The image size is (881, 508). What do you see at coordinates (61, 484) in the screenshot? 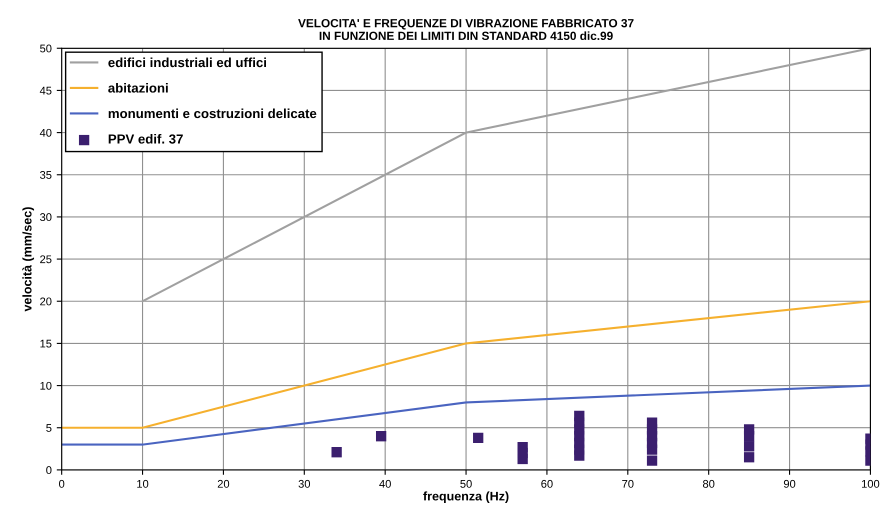
I see `x-tick-label: 0` at bounding box center [61, 484].